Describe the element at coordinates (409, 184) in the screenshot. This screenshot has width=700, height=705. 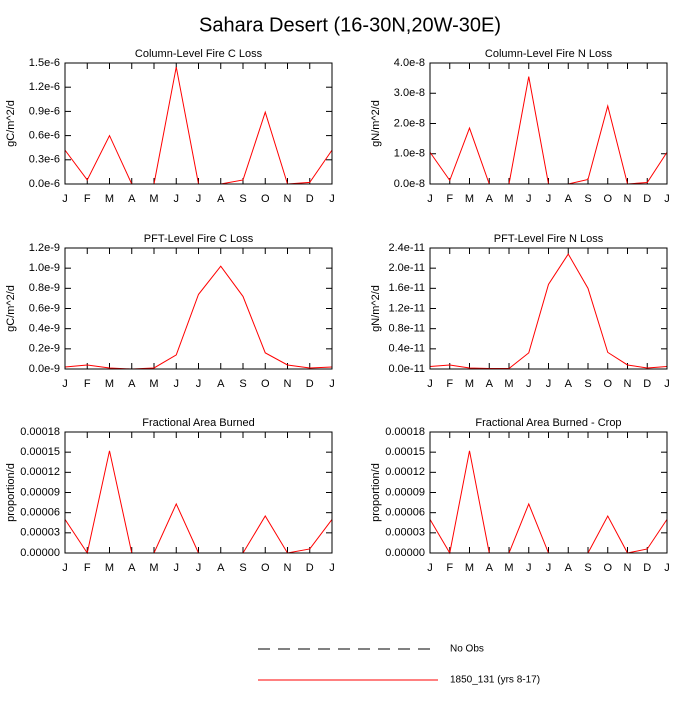
I see `y-tick-label: 0.0e-8` at that location.